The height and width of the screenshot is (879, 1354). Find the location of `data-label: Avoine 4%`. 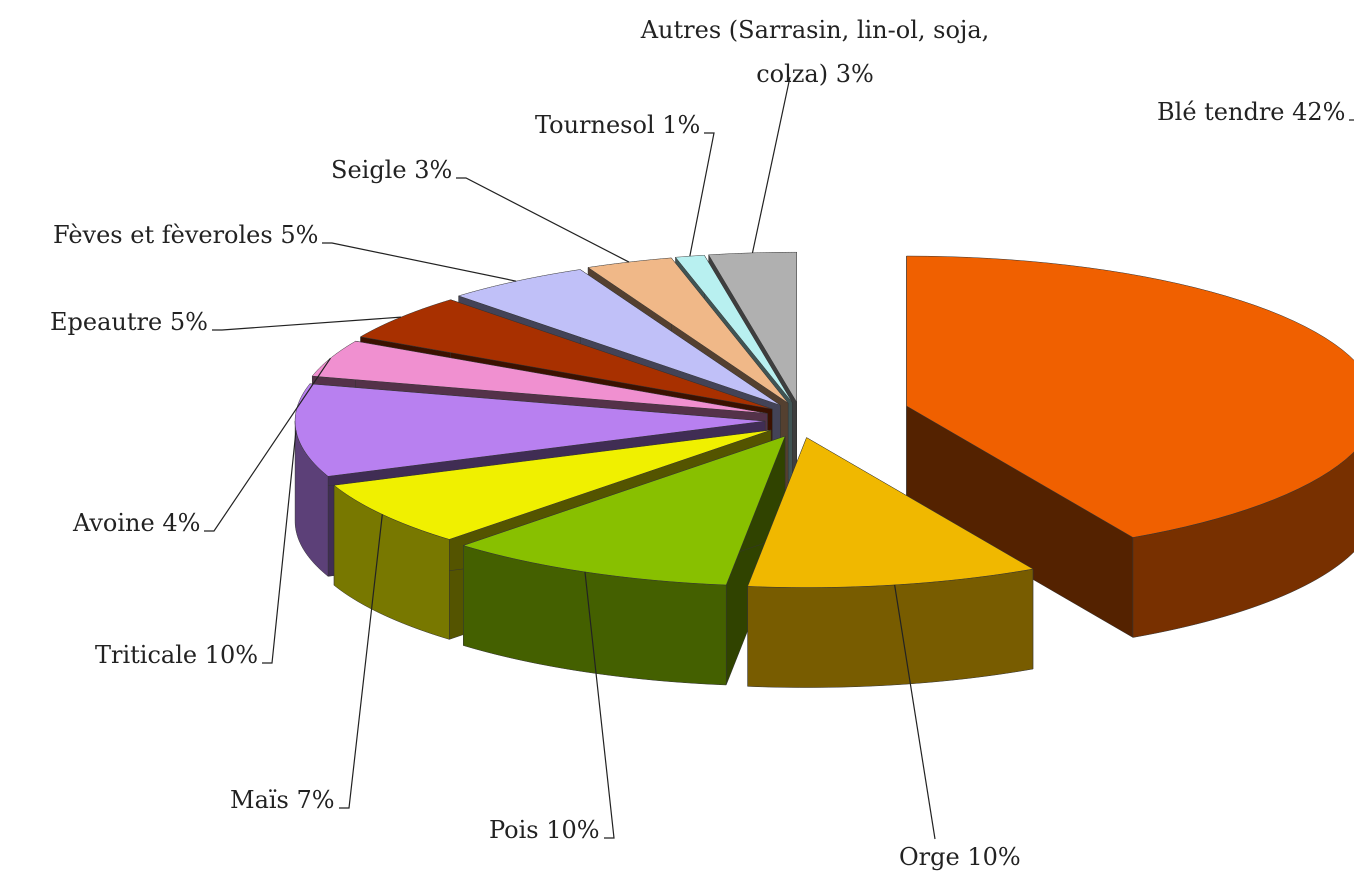

data-label: Avoine 4% is located at coordinates (136, 523).